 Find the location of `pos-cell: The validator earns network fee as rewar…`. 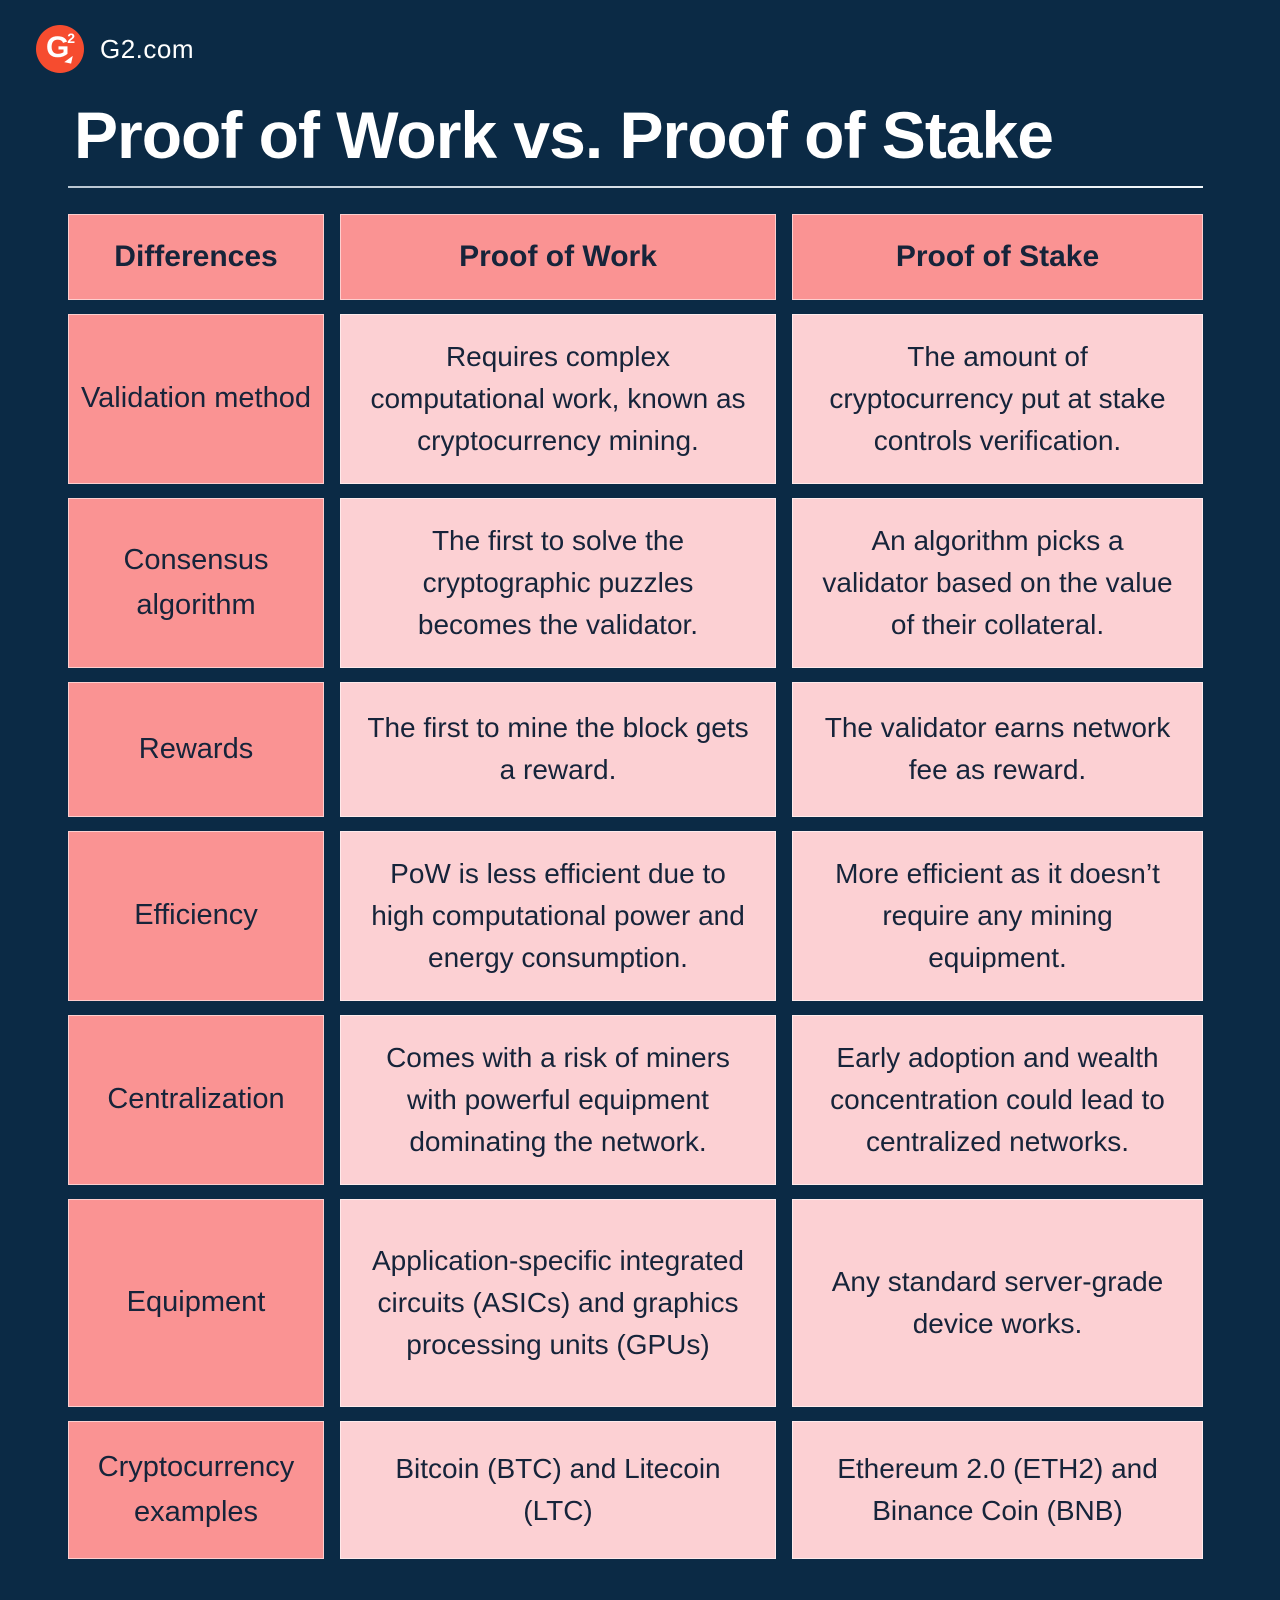

pos-cell: The validator earns network fee as rewar… is located at coordinates (997, 749).